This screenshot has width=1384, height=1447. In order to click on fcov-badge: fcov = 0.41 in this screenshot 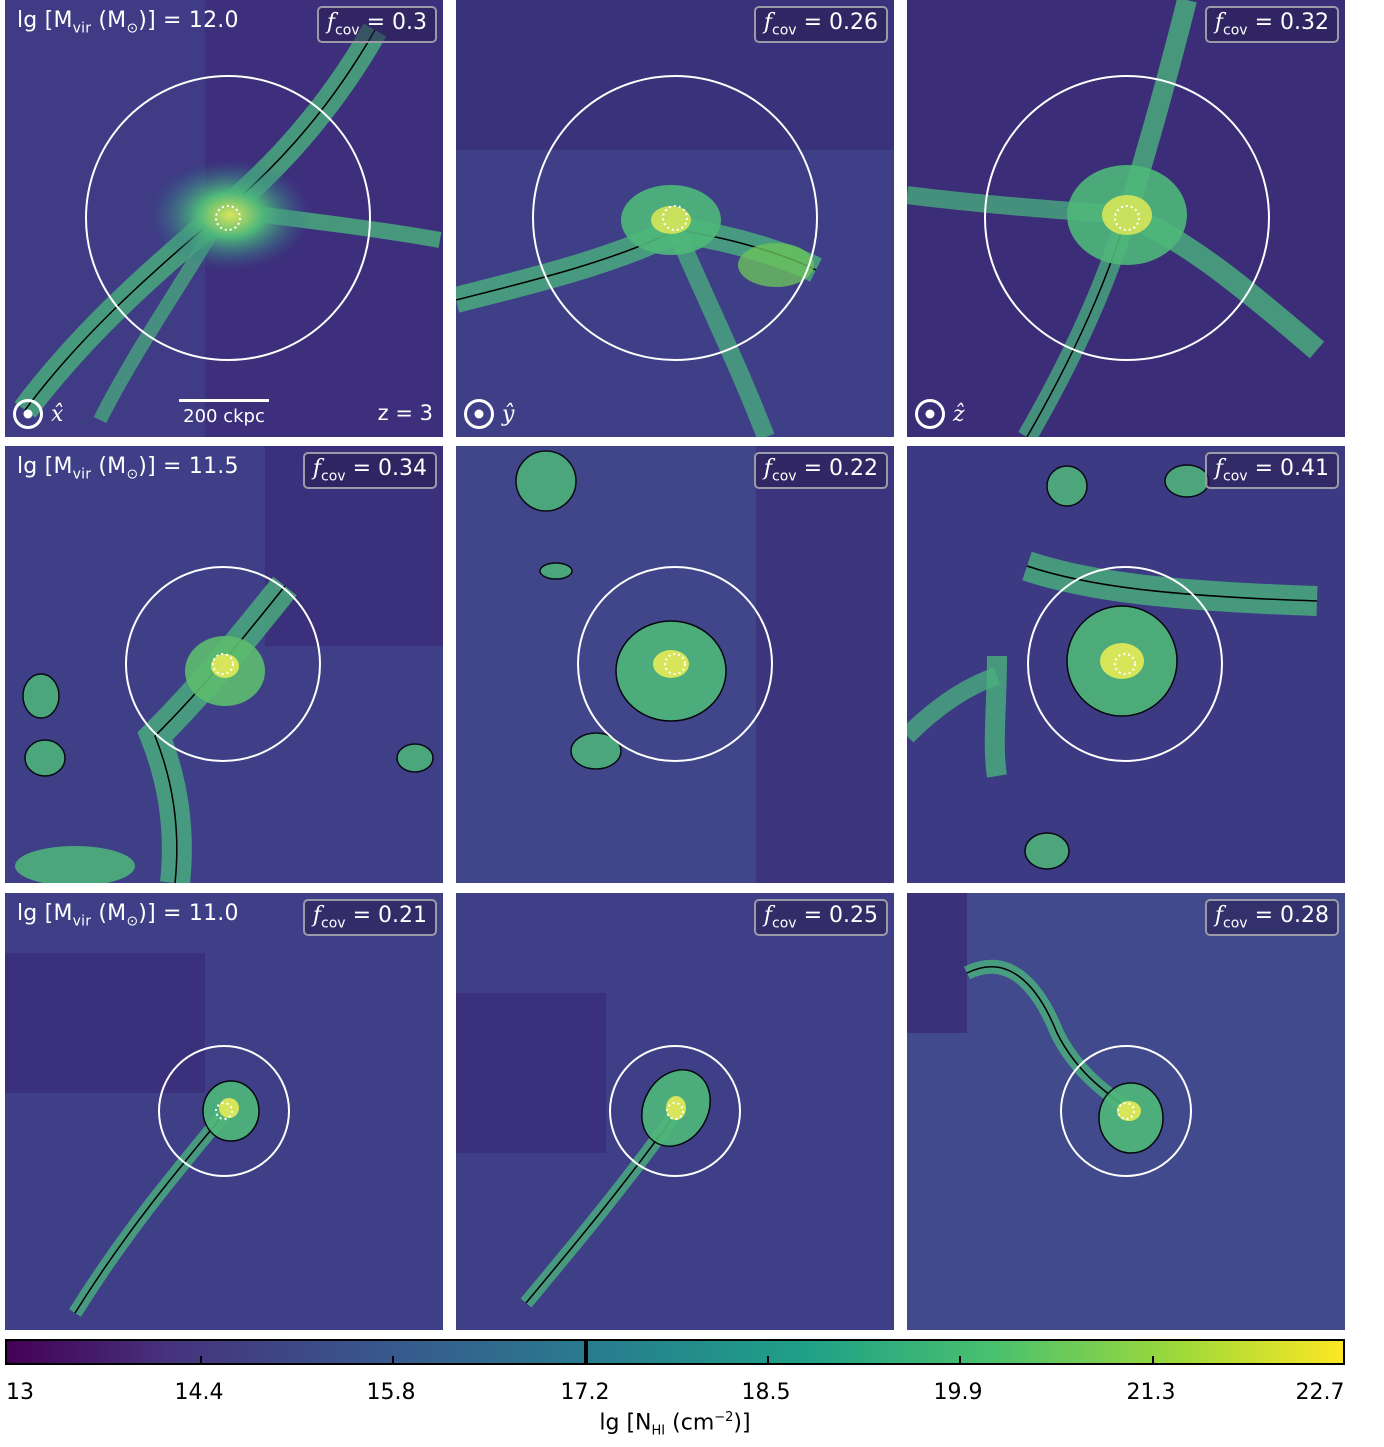, I will do `click(1271, 471)`.